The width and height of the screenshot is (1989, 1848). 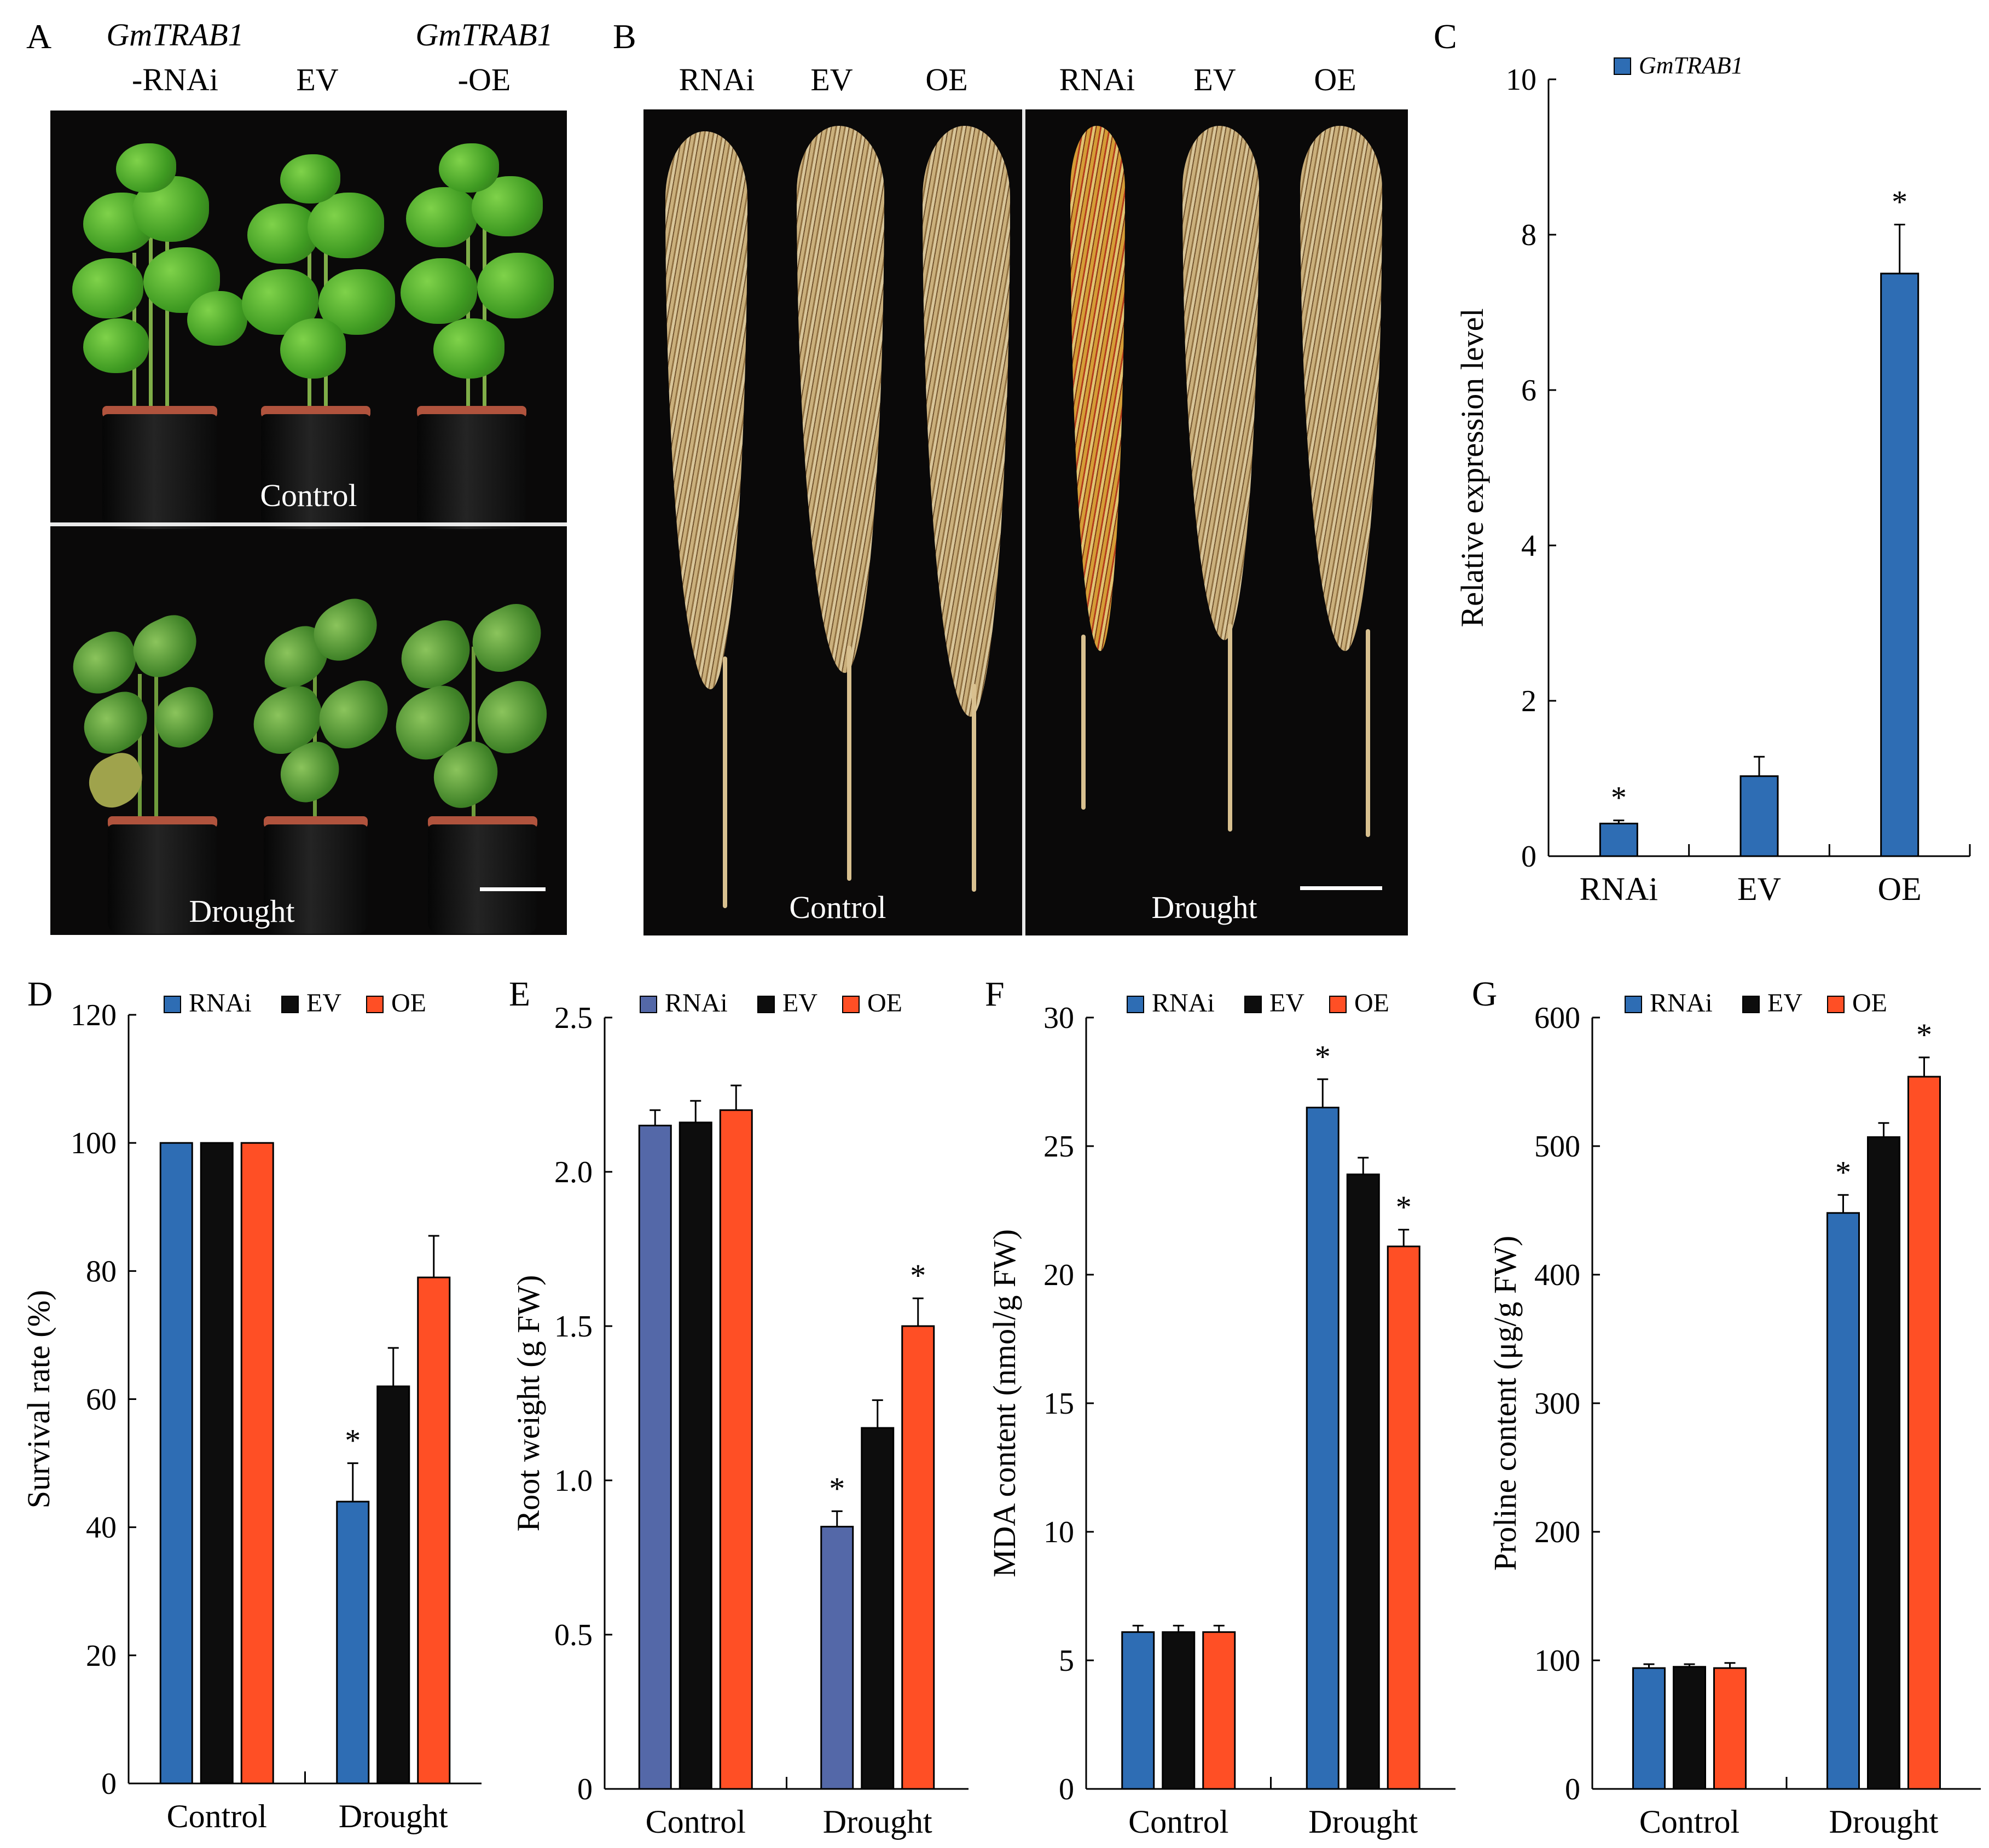 I want to click on chart-g-bar-ev-drought, so click(x=1884, y=1463).